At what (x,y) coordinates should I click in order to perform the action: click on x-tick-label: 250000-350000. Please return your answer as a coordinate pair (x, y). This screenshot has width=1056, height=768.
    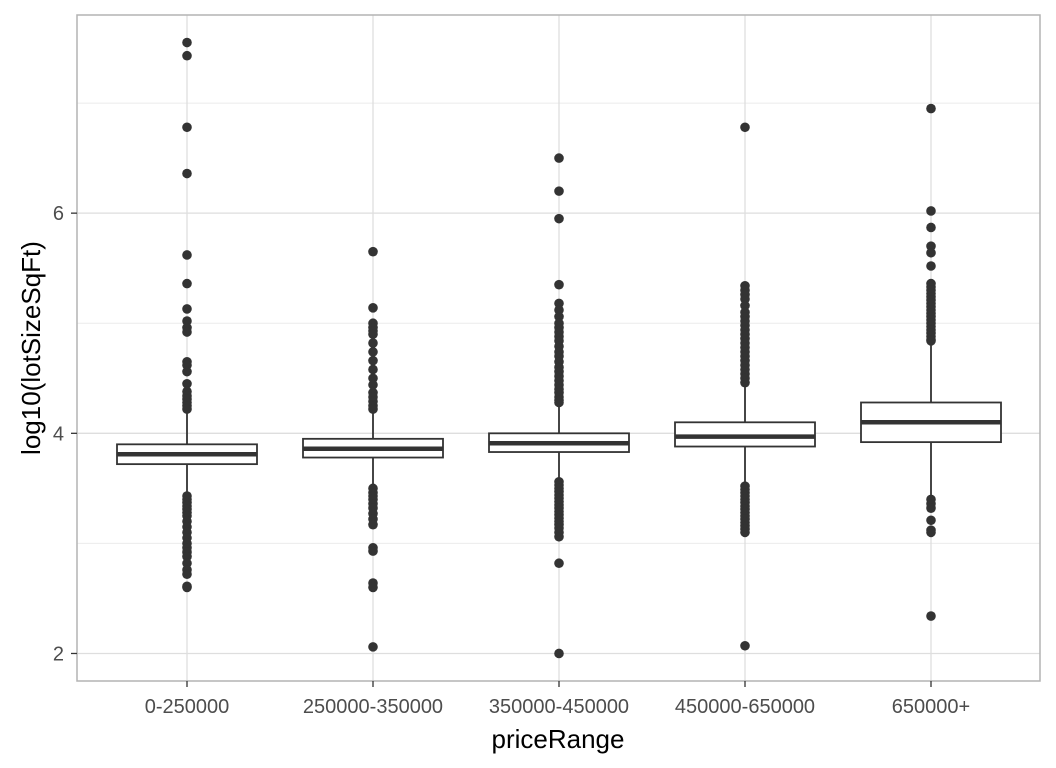
    Looking at the image, I should click on (373, 707).